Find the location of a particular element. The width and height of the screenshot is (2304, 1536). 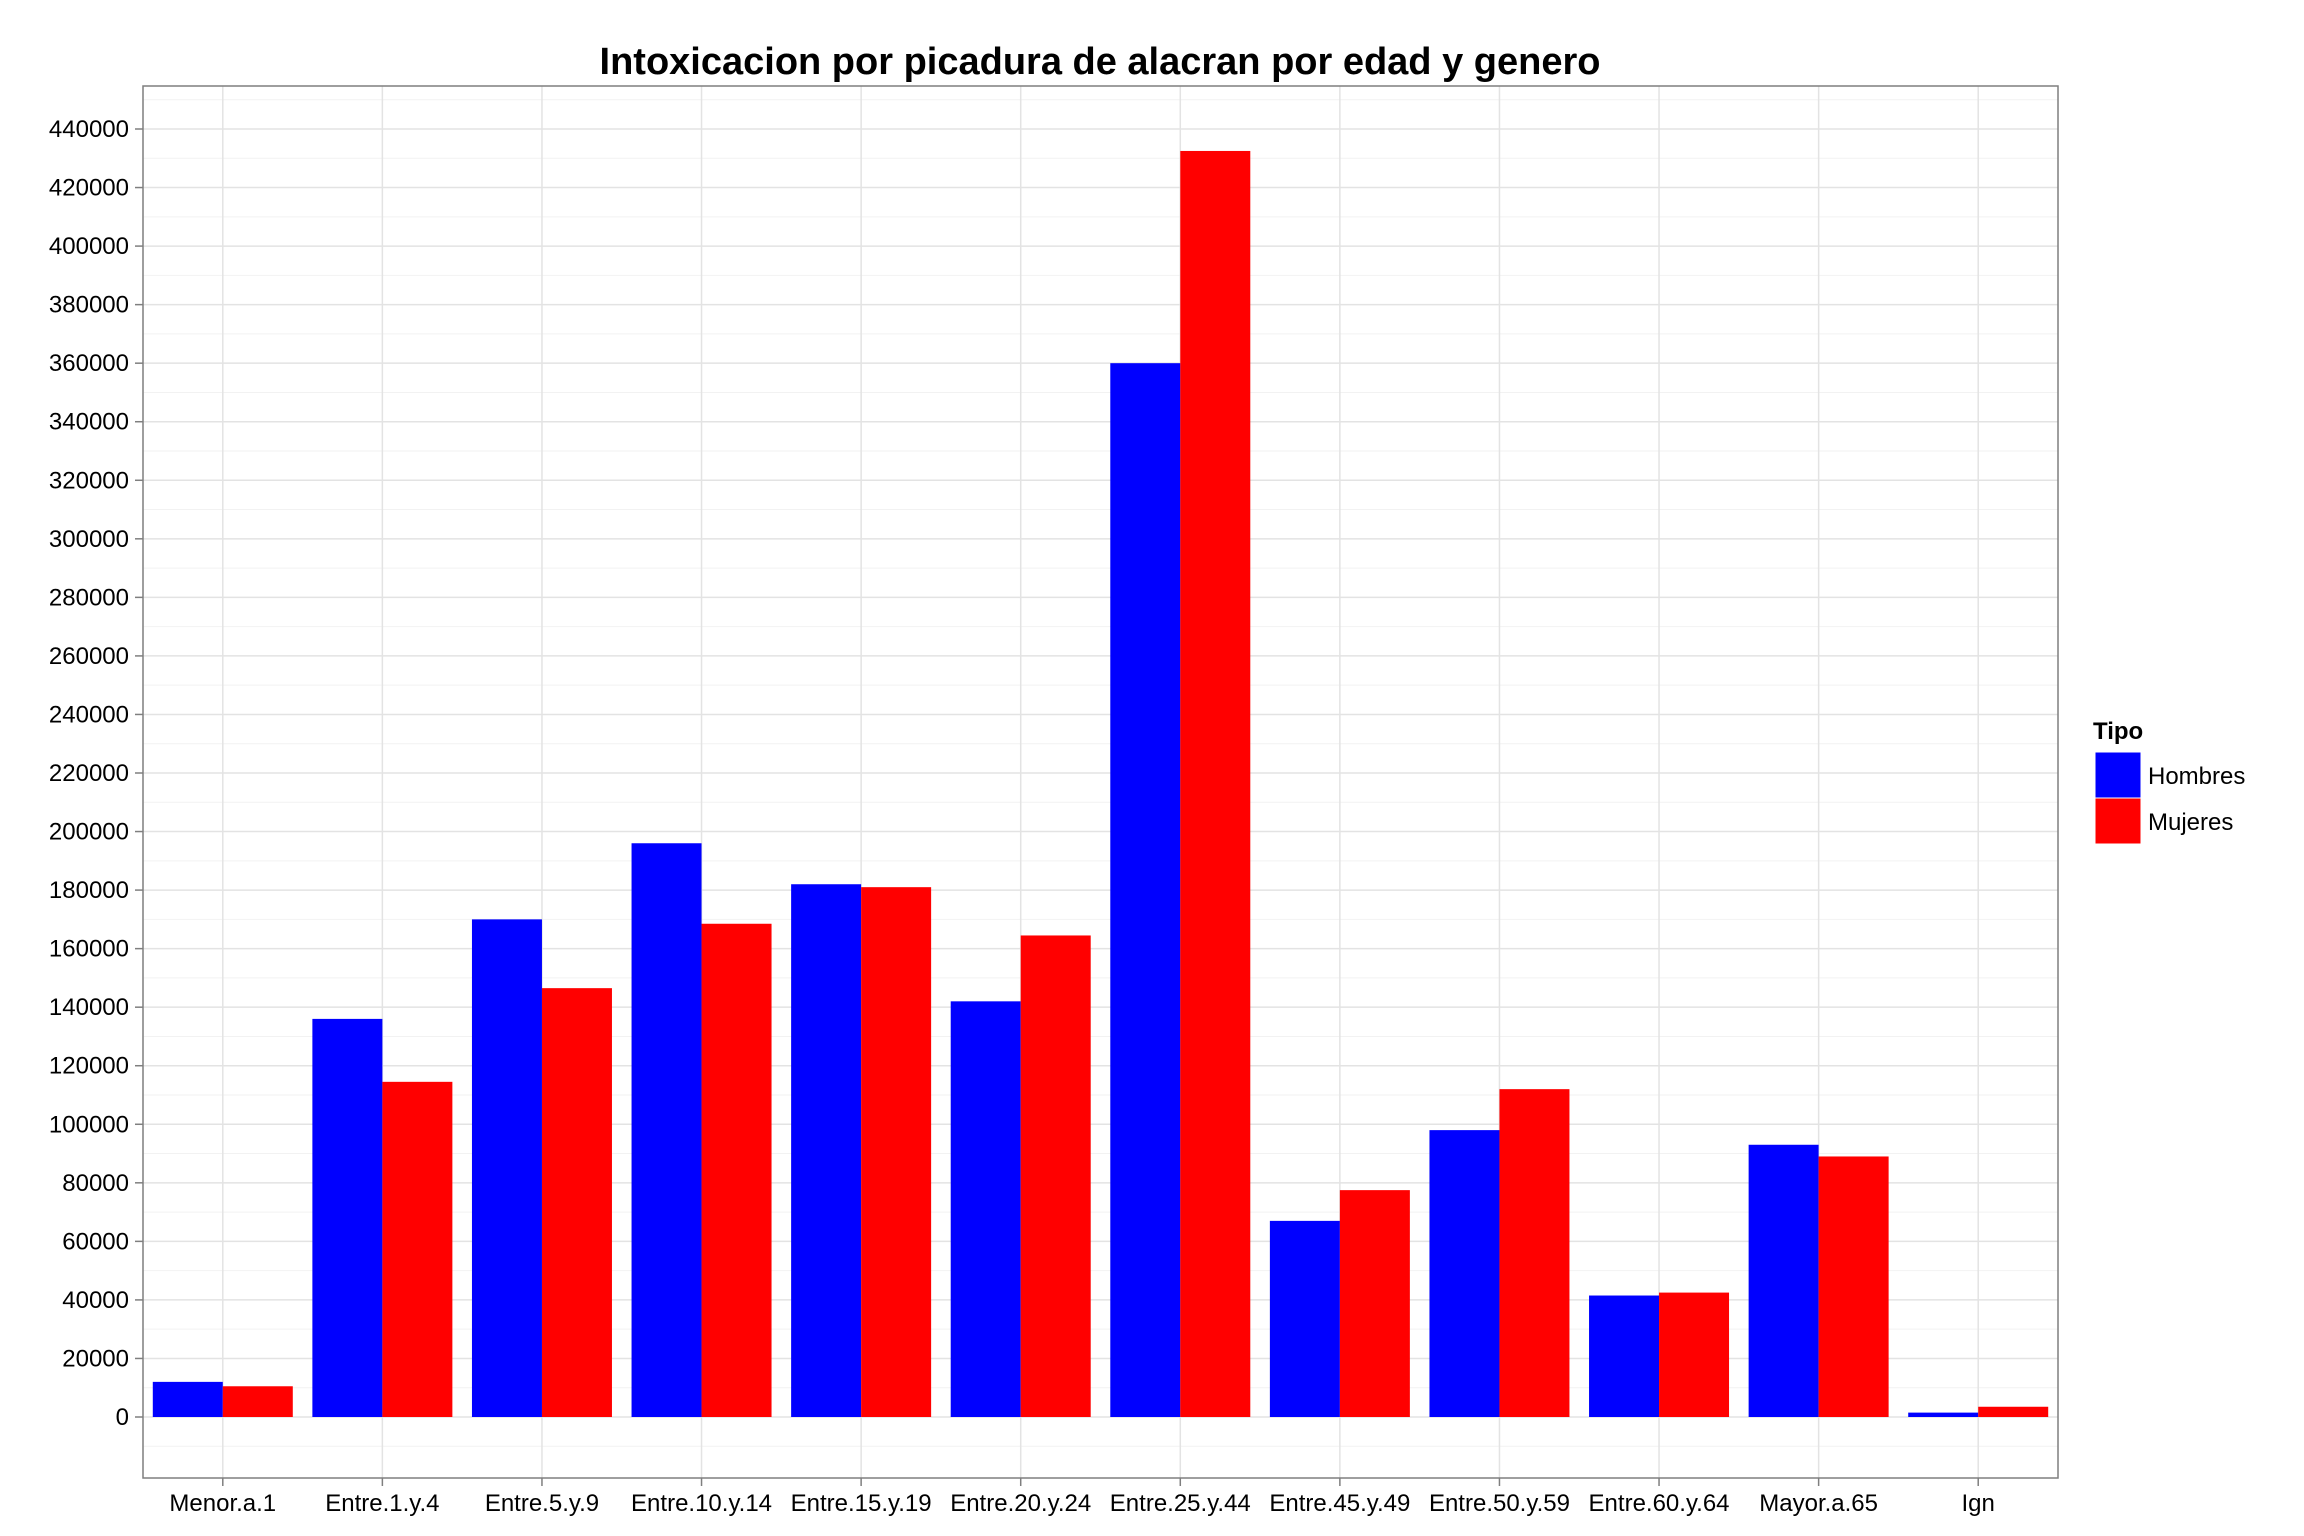

bar-mujeres-ign is located at coordinates (2013, 1411).